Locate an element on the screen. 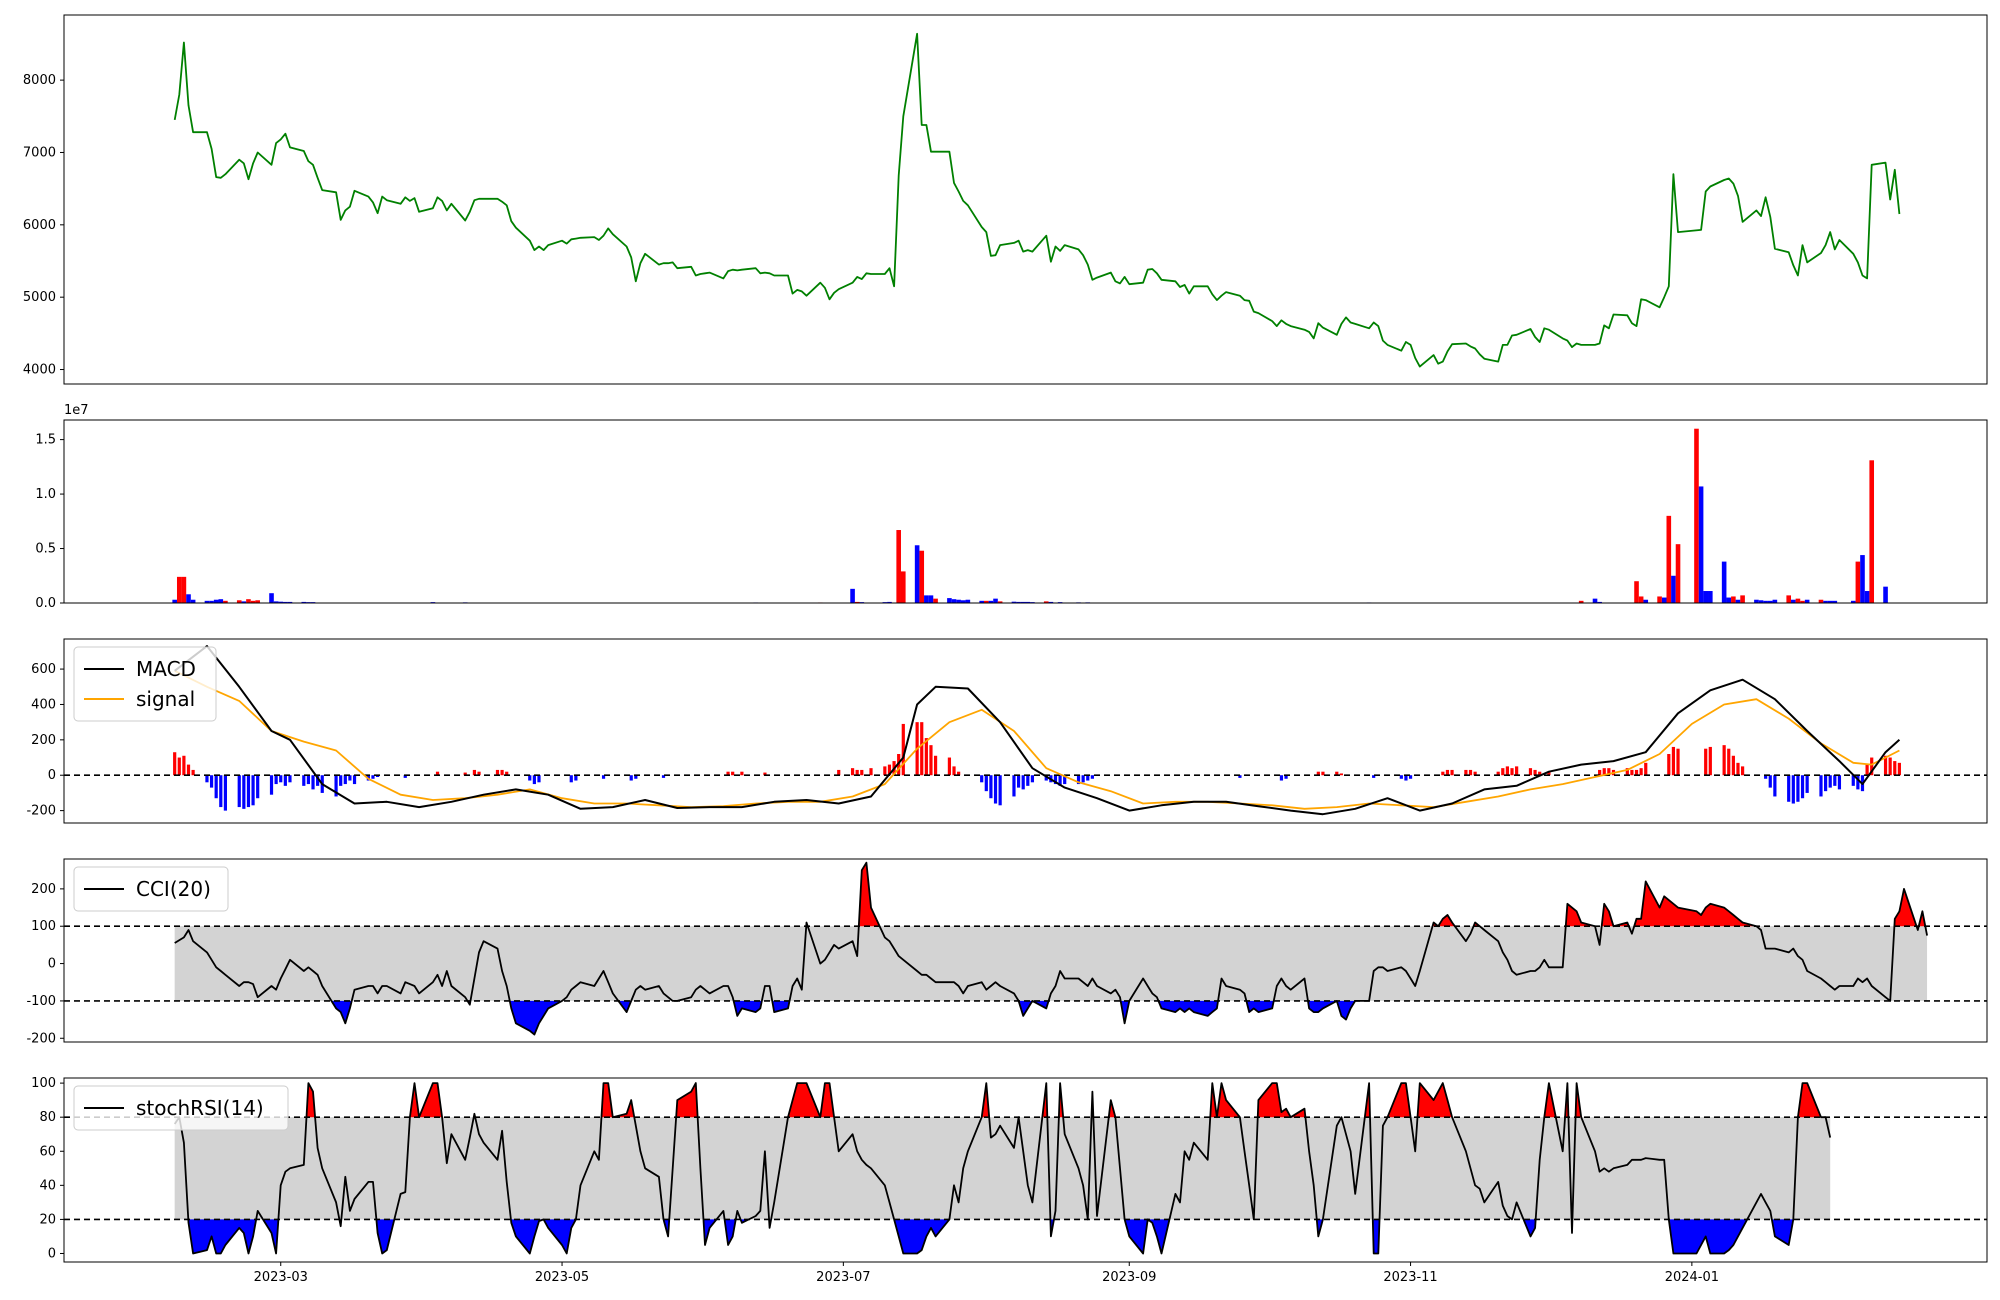 This screenshot has height=1300, width=2000. legend-label: signal is located at coordinates (165, 699).